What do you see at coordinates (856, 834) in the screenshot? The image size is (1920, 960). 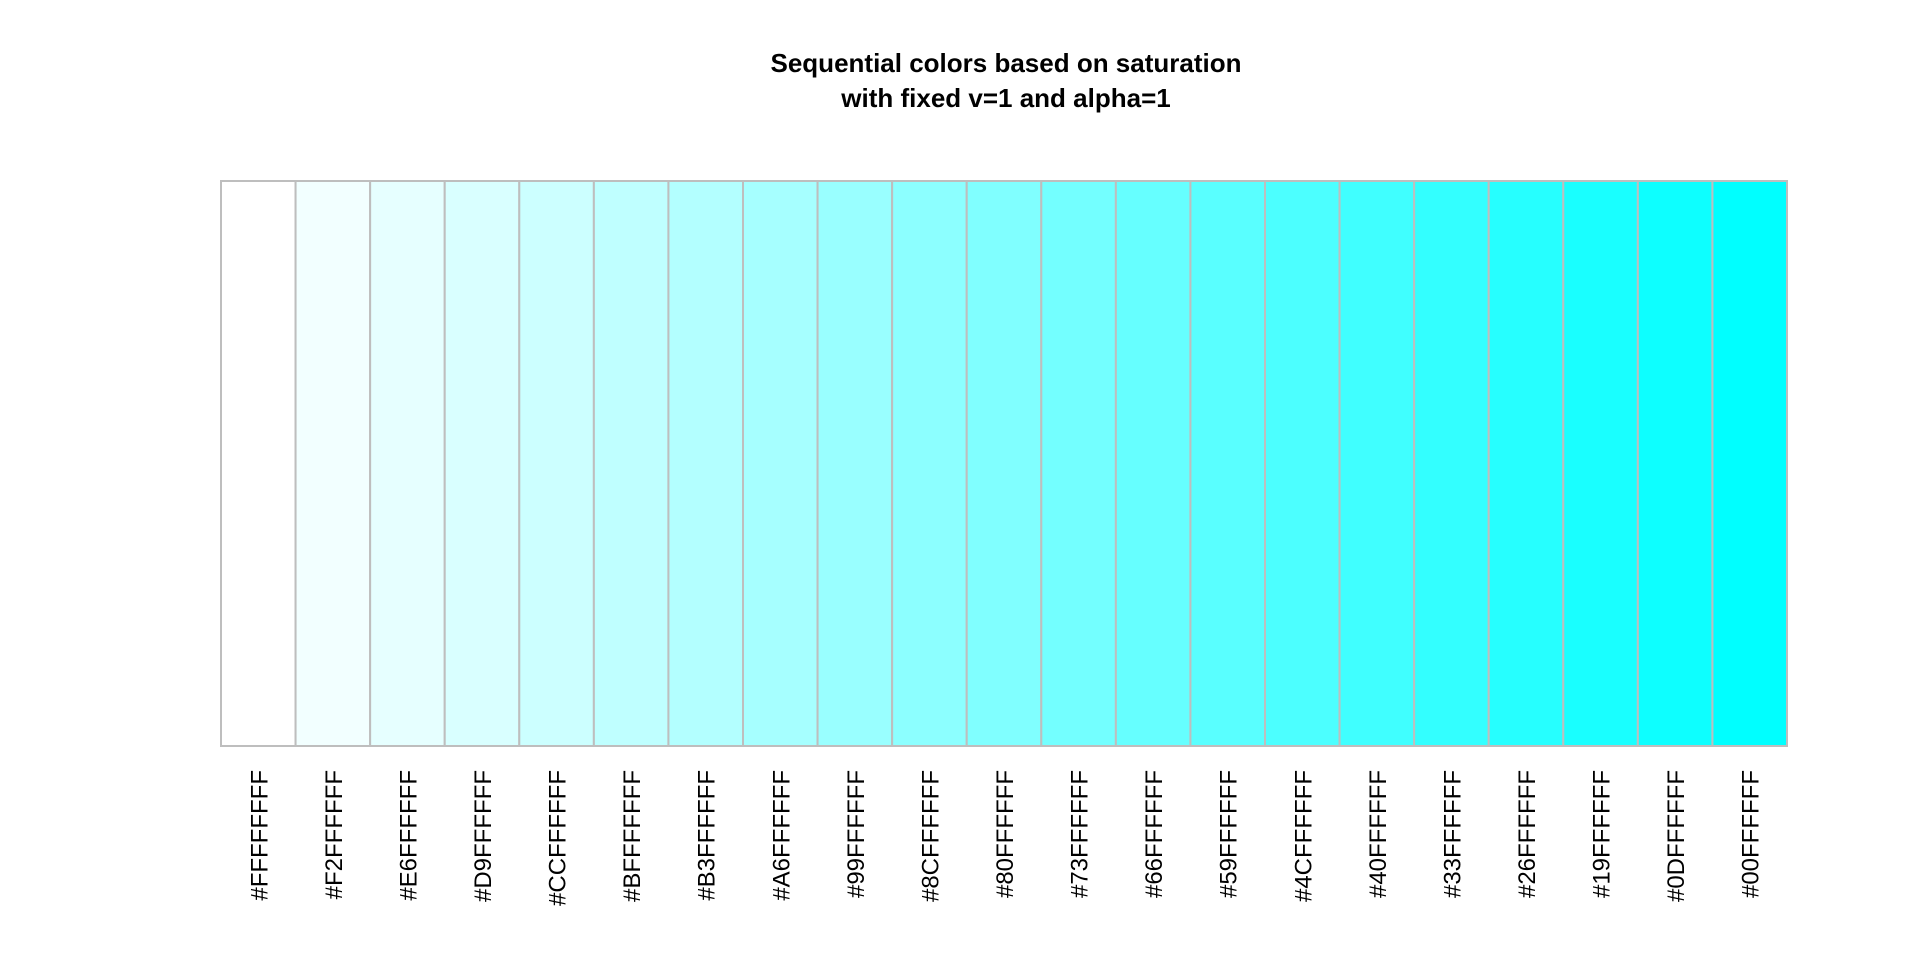 I see `color-hex-label: #99FFFFFF` at bounding box center [856, 834].